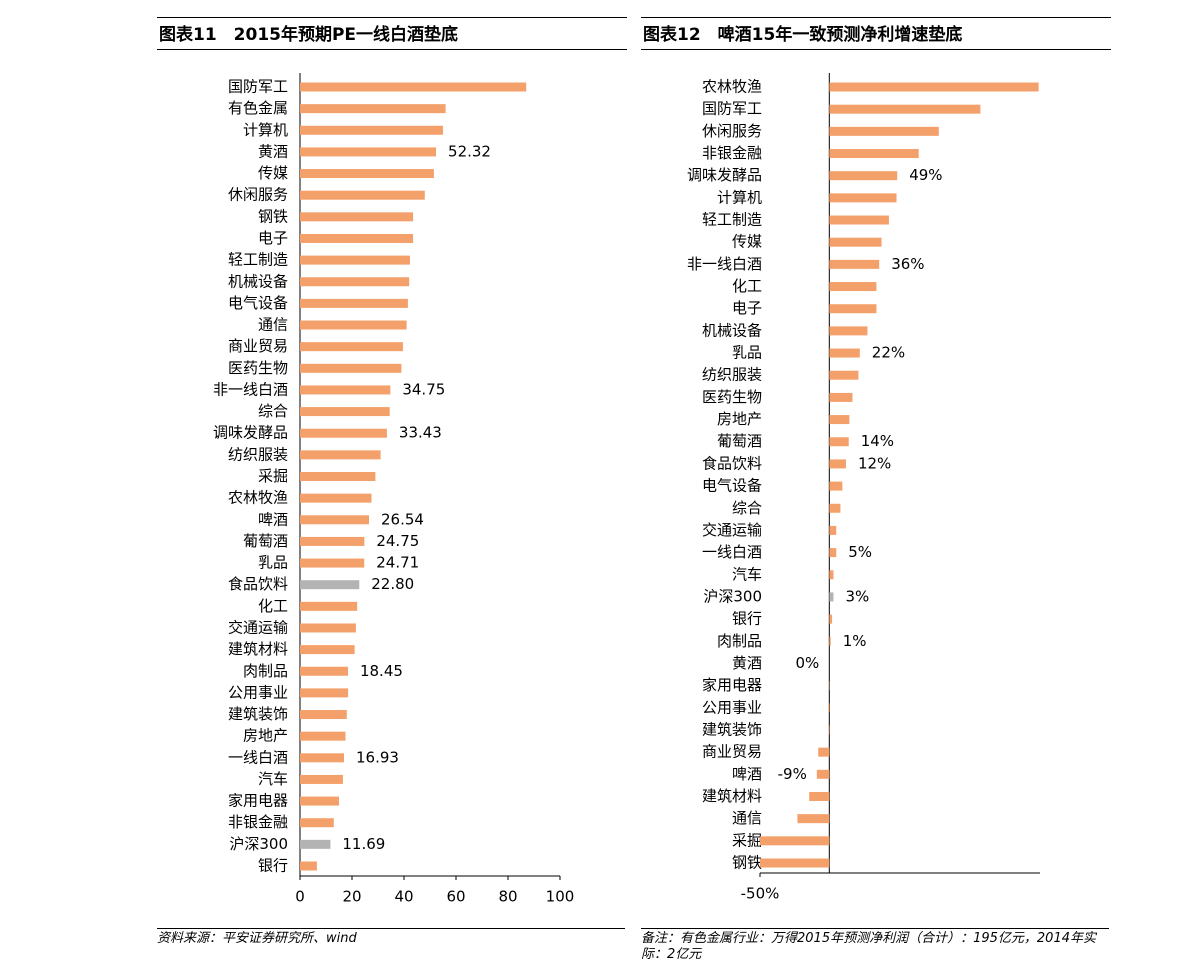  Describe the element at coordinates (258, 498) in the screenshot. I see `category-label: 农林牧渔` at that location.